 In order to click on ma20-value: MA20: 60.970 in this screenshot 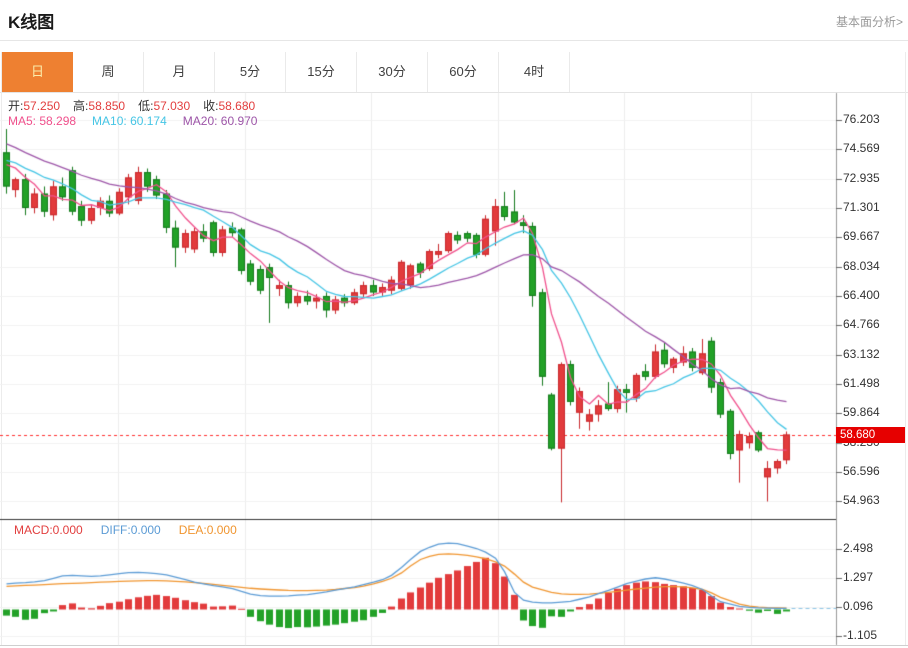, I will do `click(220, 121)`.